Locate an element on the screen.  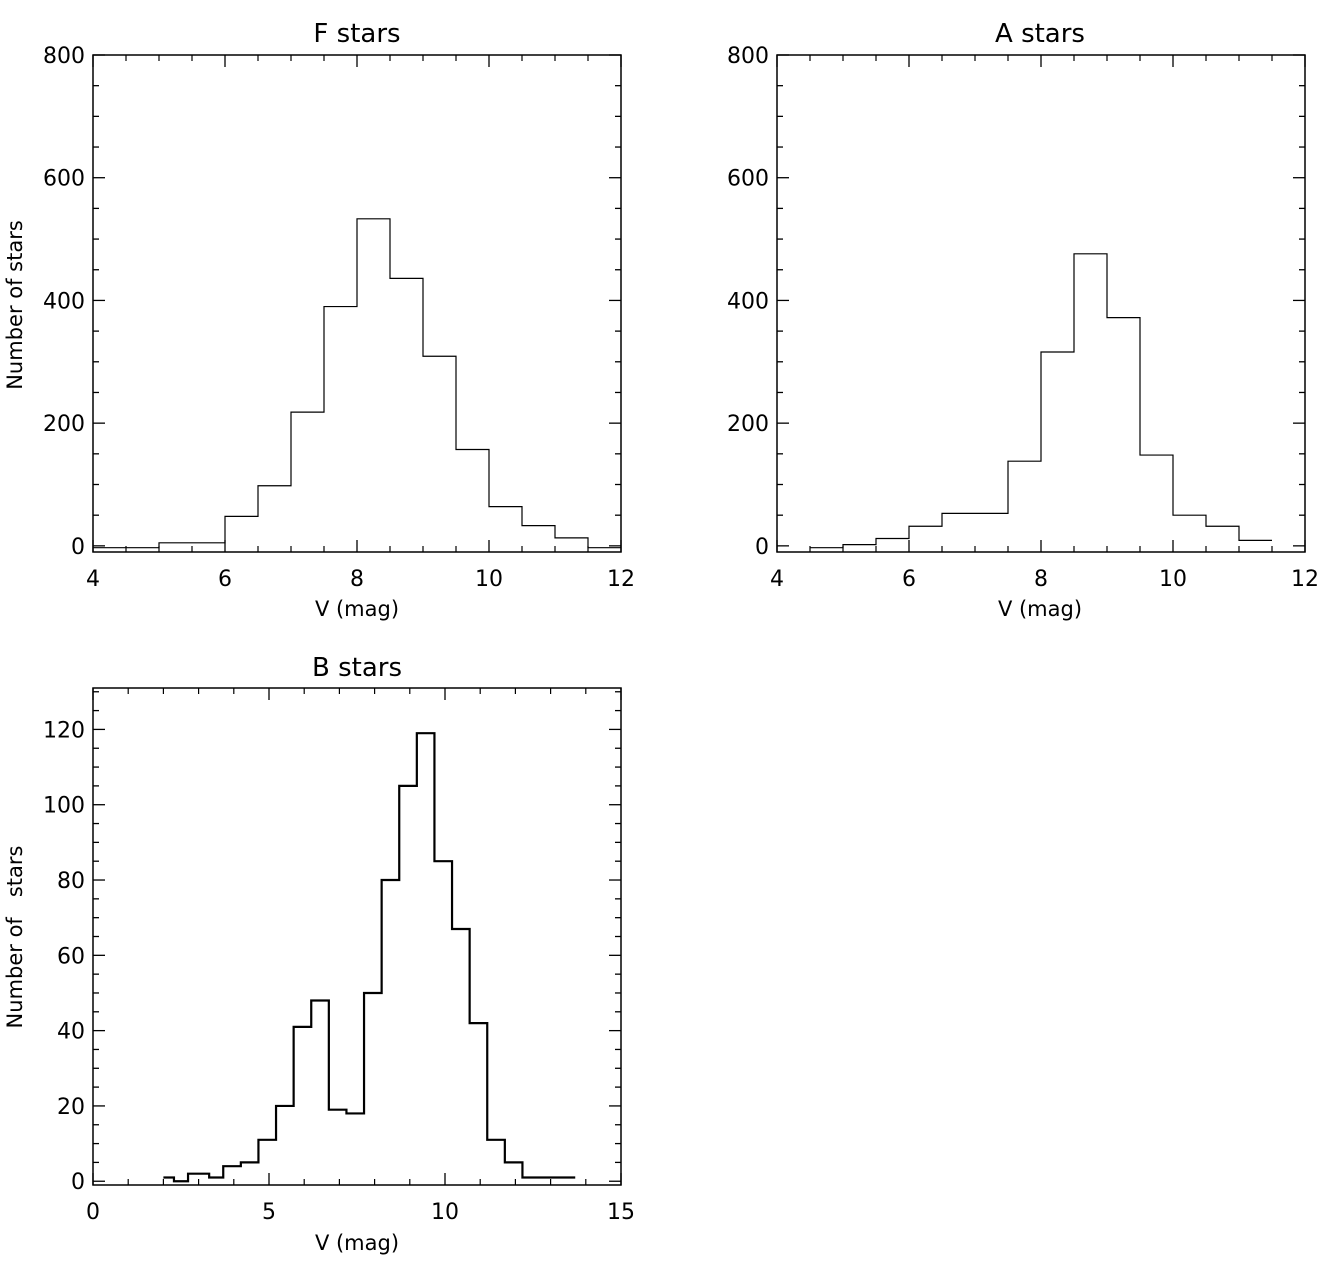
x-tick-label: 0 is located at coordinates (93, 1212).